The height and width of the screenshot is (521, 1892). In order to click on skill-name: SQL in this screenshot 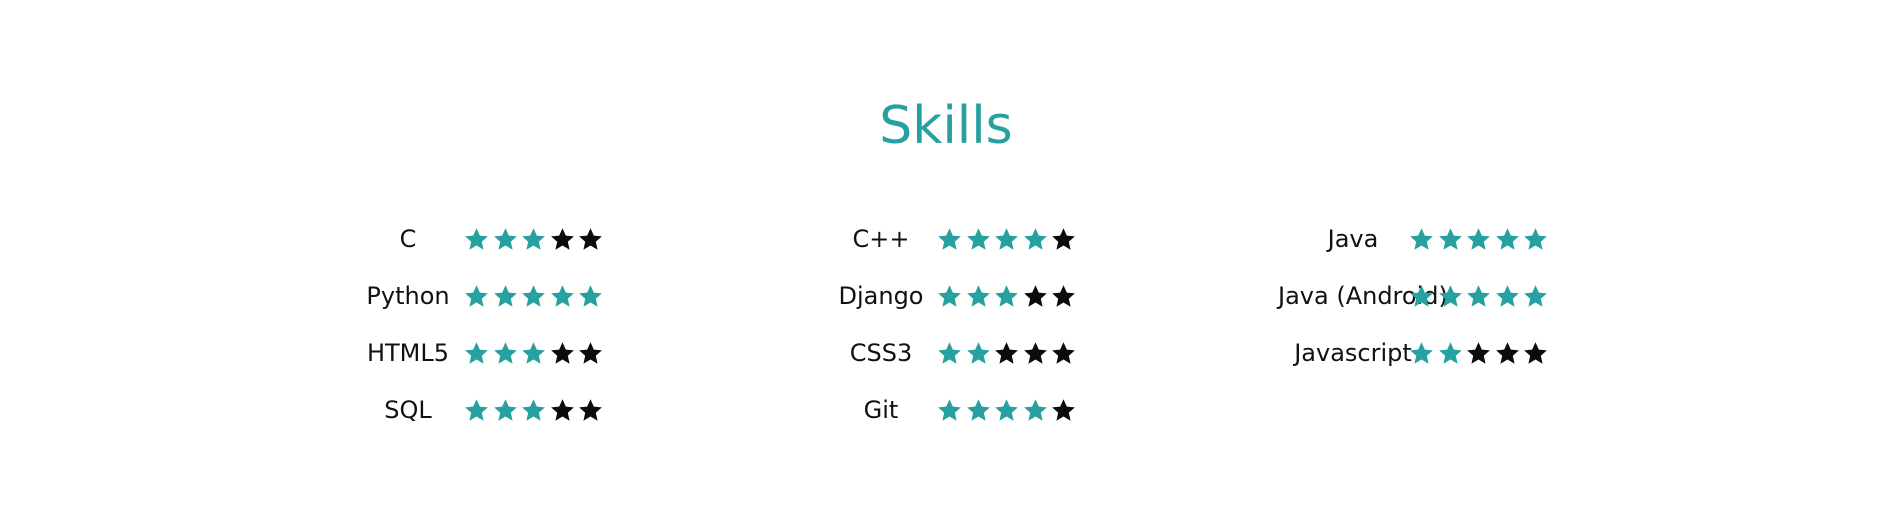, I will do `click(408, 410)`.